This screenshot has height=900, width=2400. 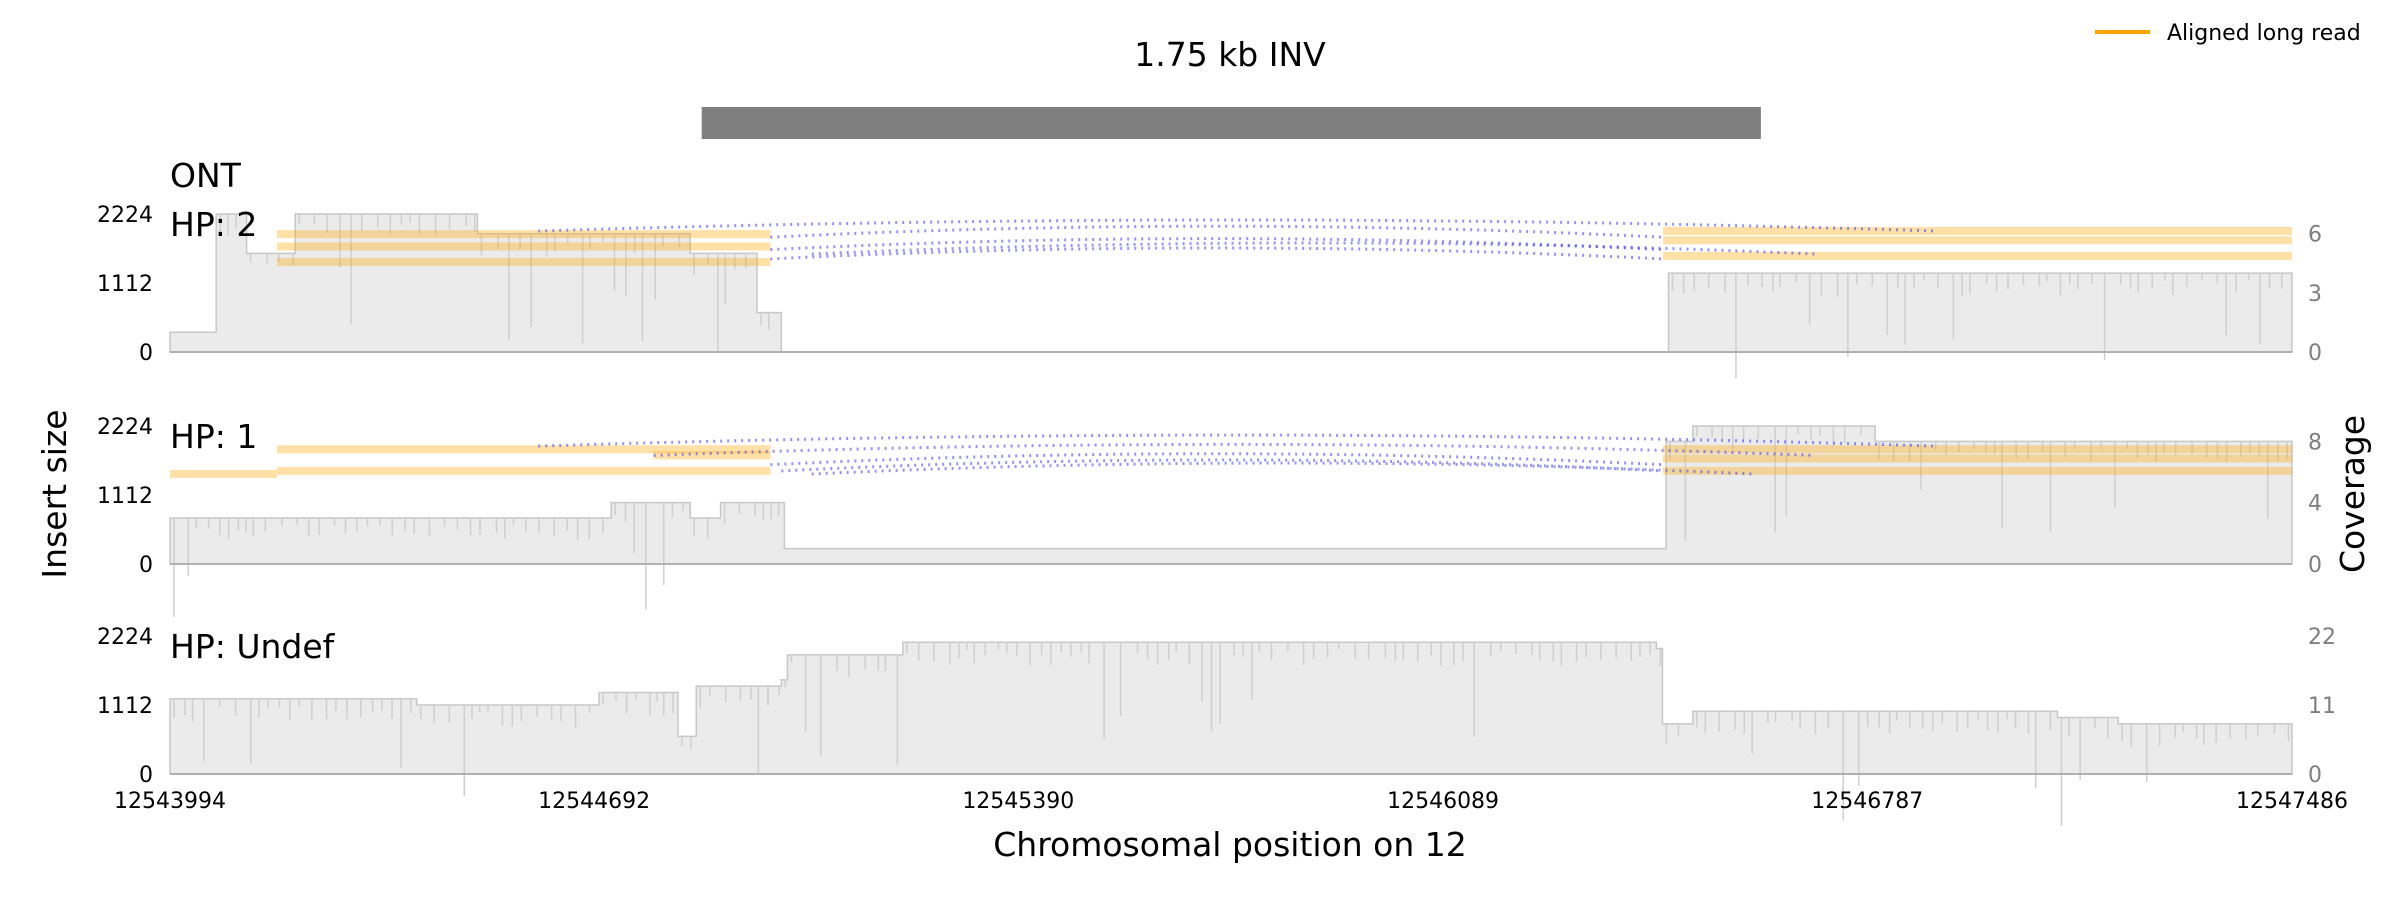 What do you see at coordinates (1867, 801) in the screenshot?
I see `x-tick-label: 12546787` at bounding box center [1867, 801].